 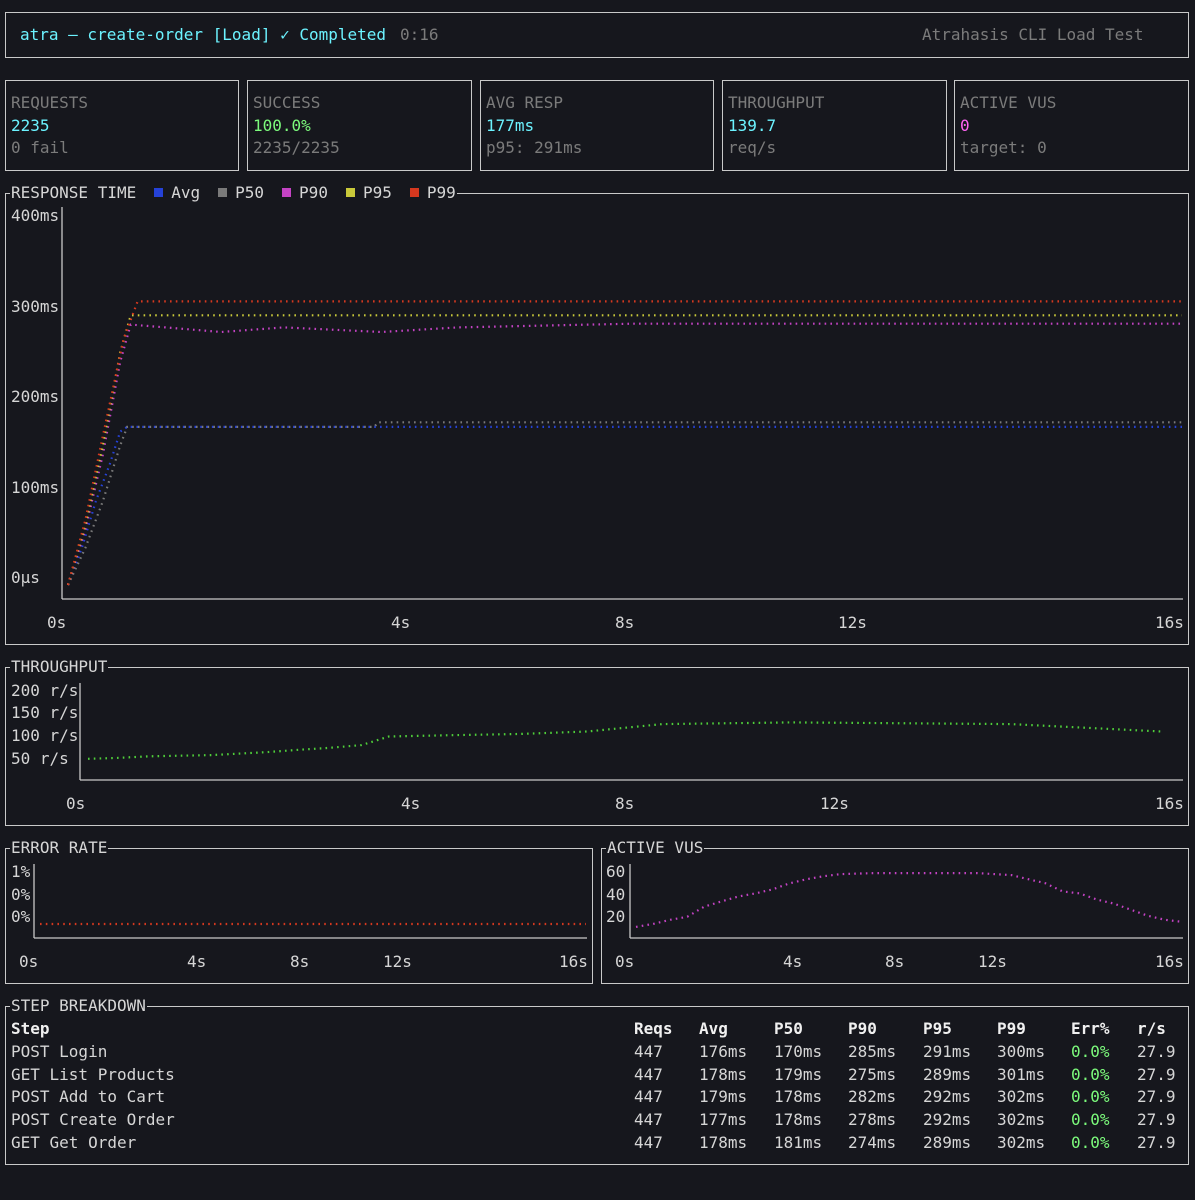 What do you see at coordinates (655, 848) in the screenshot?
I see `active-vus-title: ACTIVE VUS` at bounding box center [655, 848].